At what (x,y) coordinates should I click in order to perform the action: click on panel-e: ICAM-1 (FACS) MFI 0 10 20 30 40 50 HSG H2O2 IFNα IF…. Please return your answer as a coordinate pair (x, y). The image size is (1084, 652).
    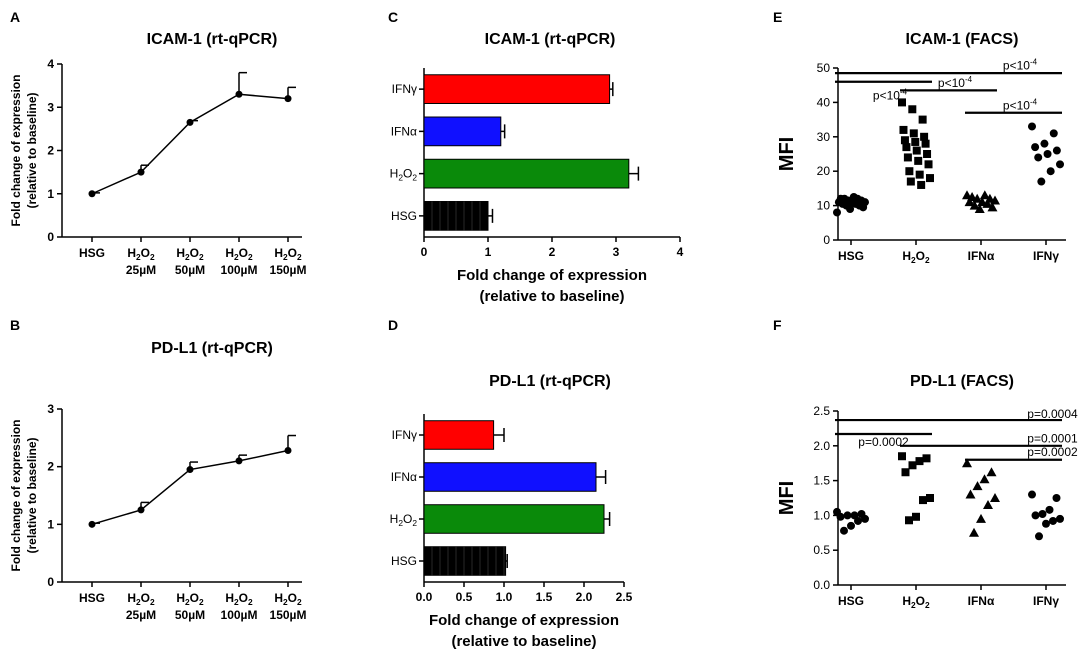
    Looking at the image, I should click on (921, 148).